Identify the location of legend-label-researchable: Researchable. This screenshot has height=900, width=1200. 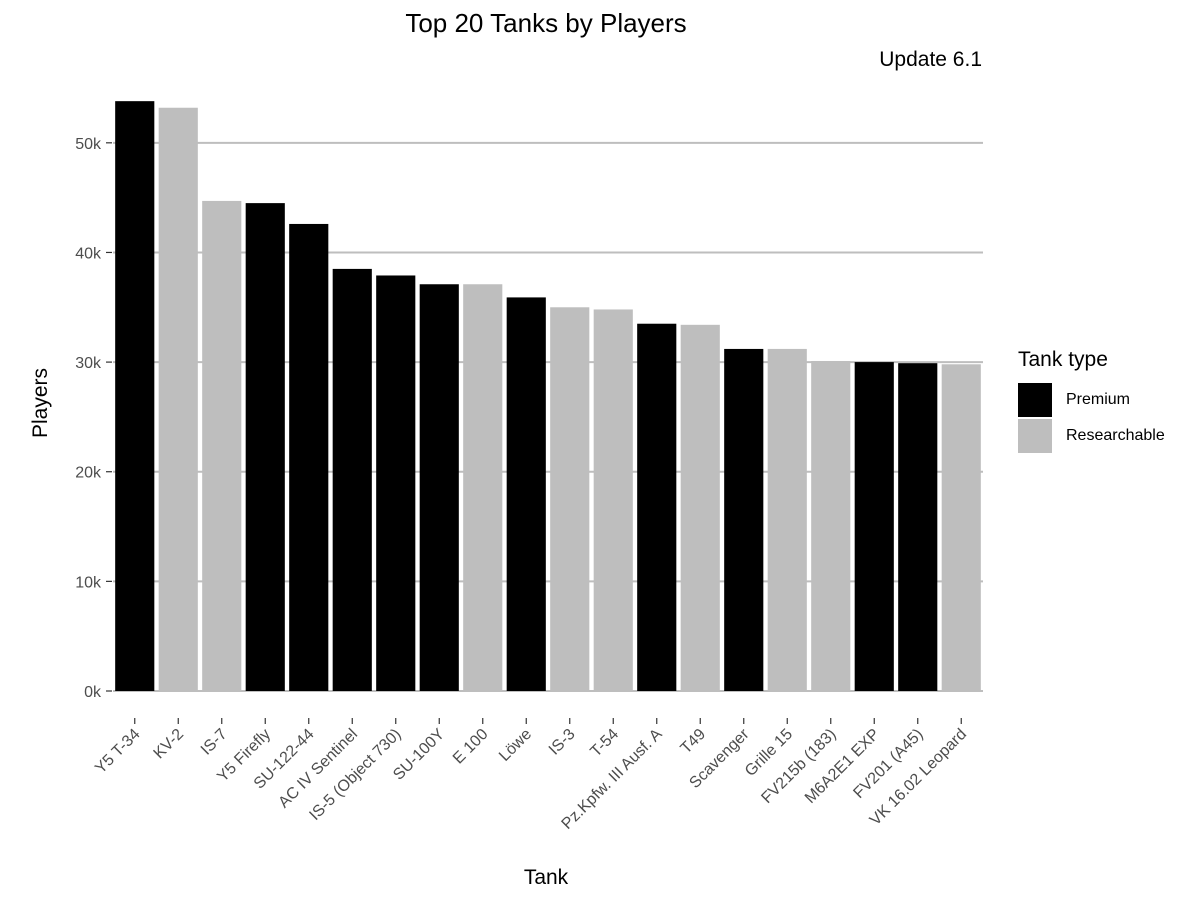
(1115, 435).